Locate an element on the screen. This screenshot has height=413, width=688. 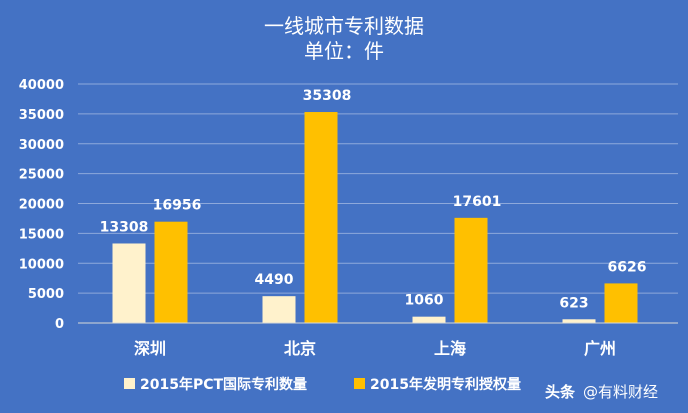
y-tick-label: 20000 is located at coordinates (41, 205).